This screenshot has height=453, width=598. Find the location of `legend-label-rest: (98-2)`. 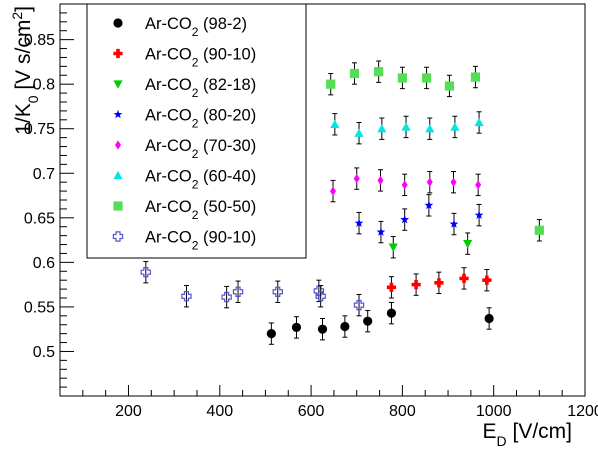

legend-label-rest: (98-2) is located at coordinates (222, 24).